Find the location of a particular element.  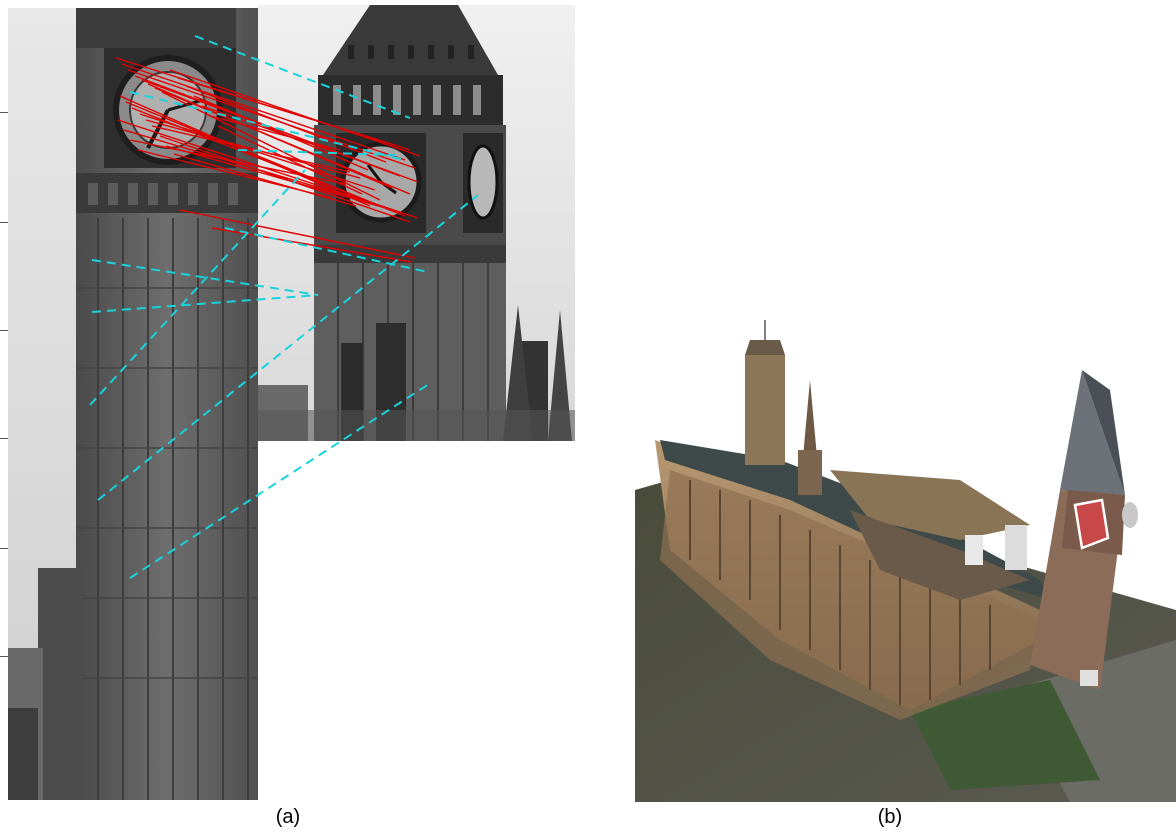

panel-b-caption: (b) is located at coordinates (890, 817).